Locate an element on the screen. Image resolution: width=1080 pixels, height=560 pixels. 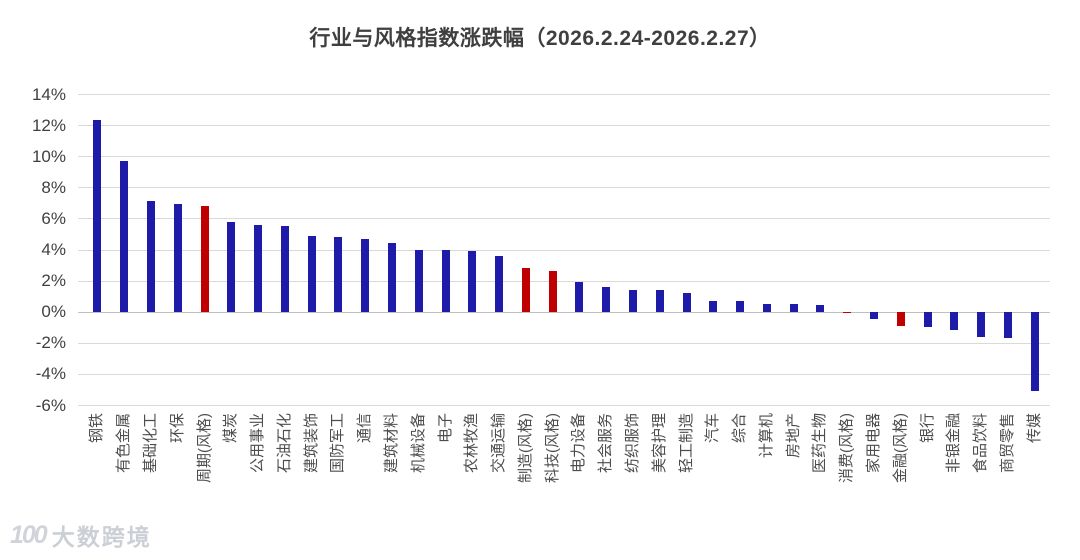
x-label-column: 综合 is located at coordinates (740, 486).